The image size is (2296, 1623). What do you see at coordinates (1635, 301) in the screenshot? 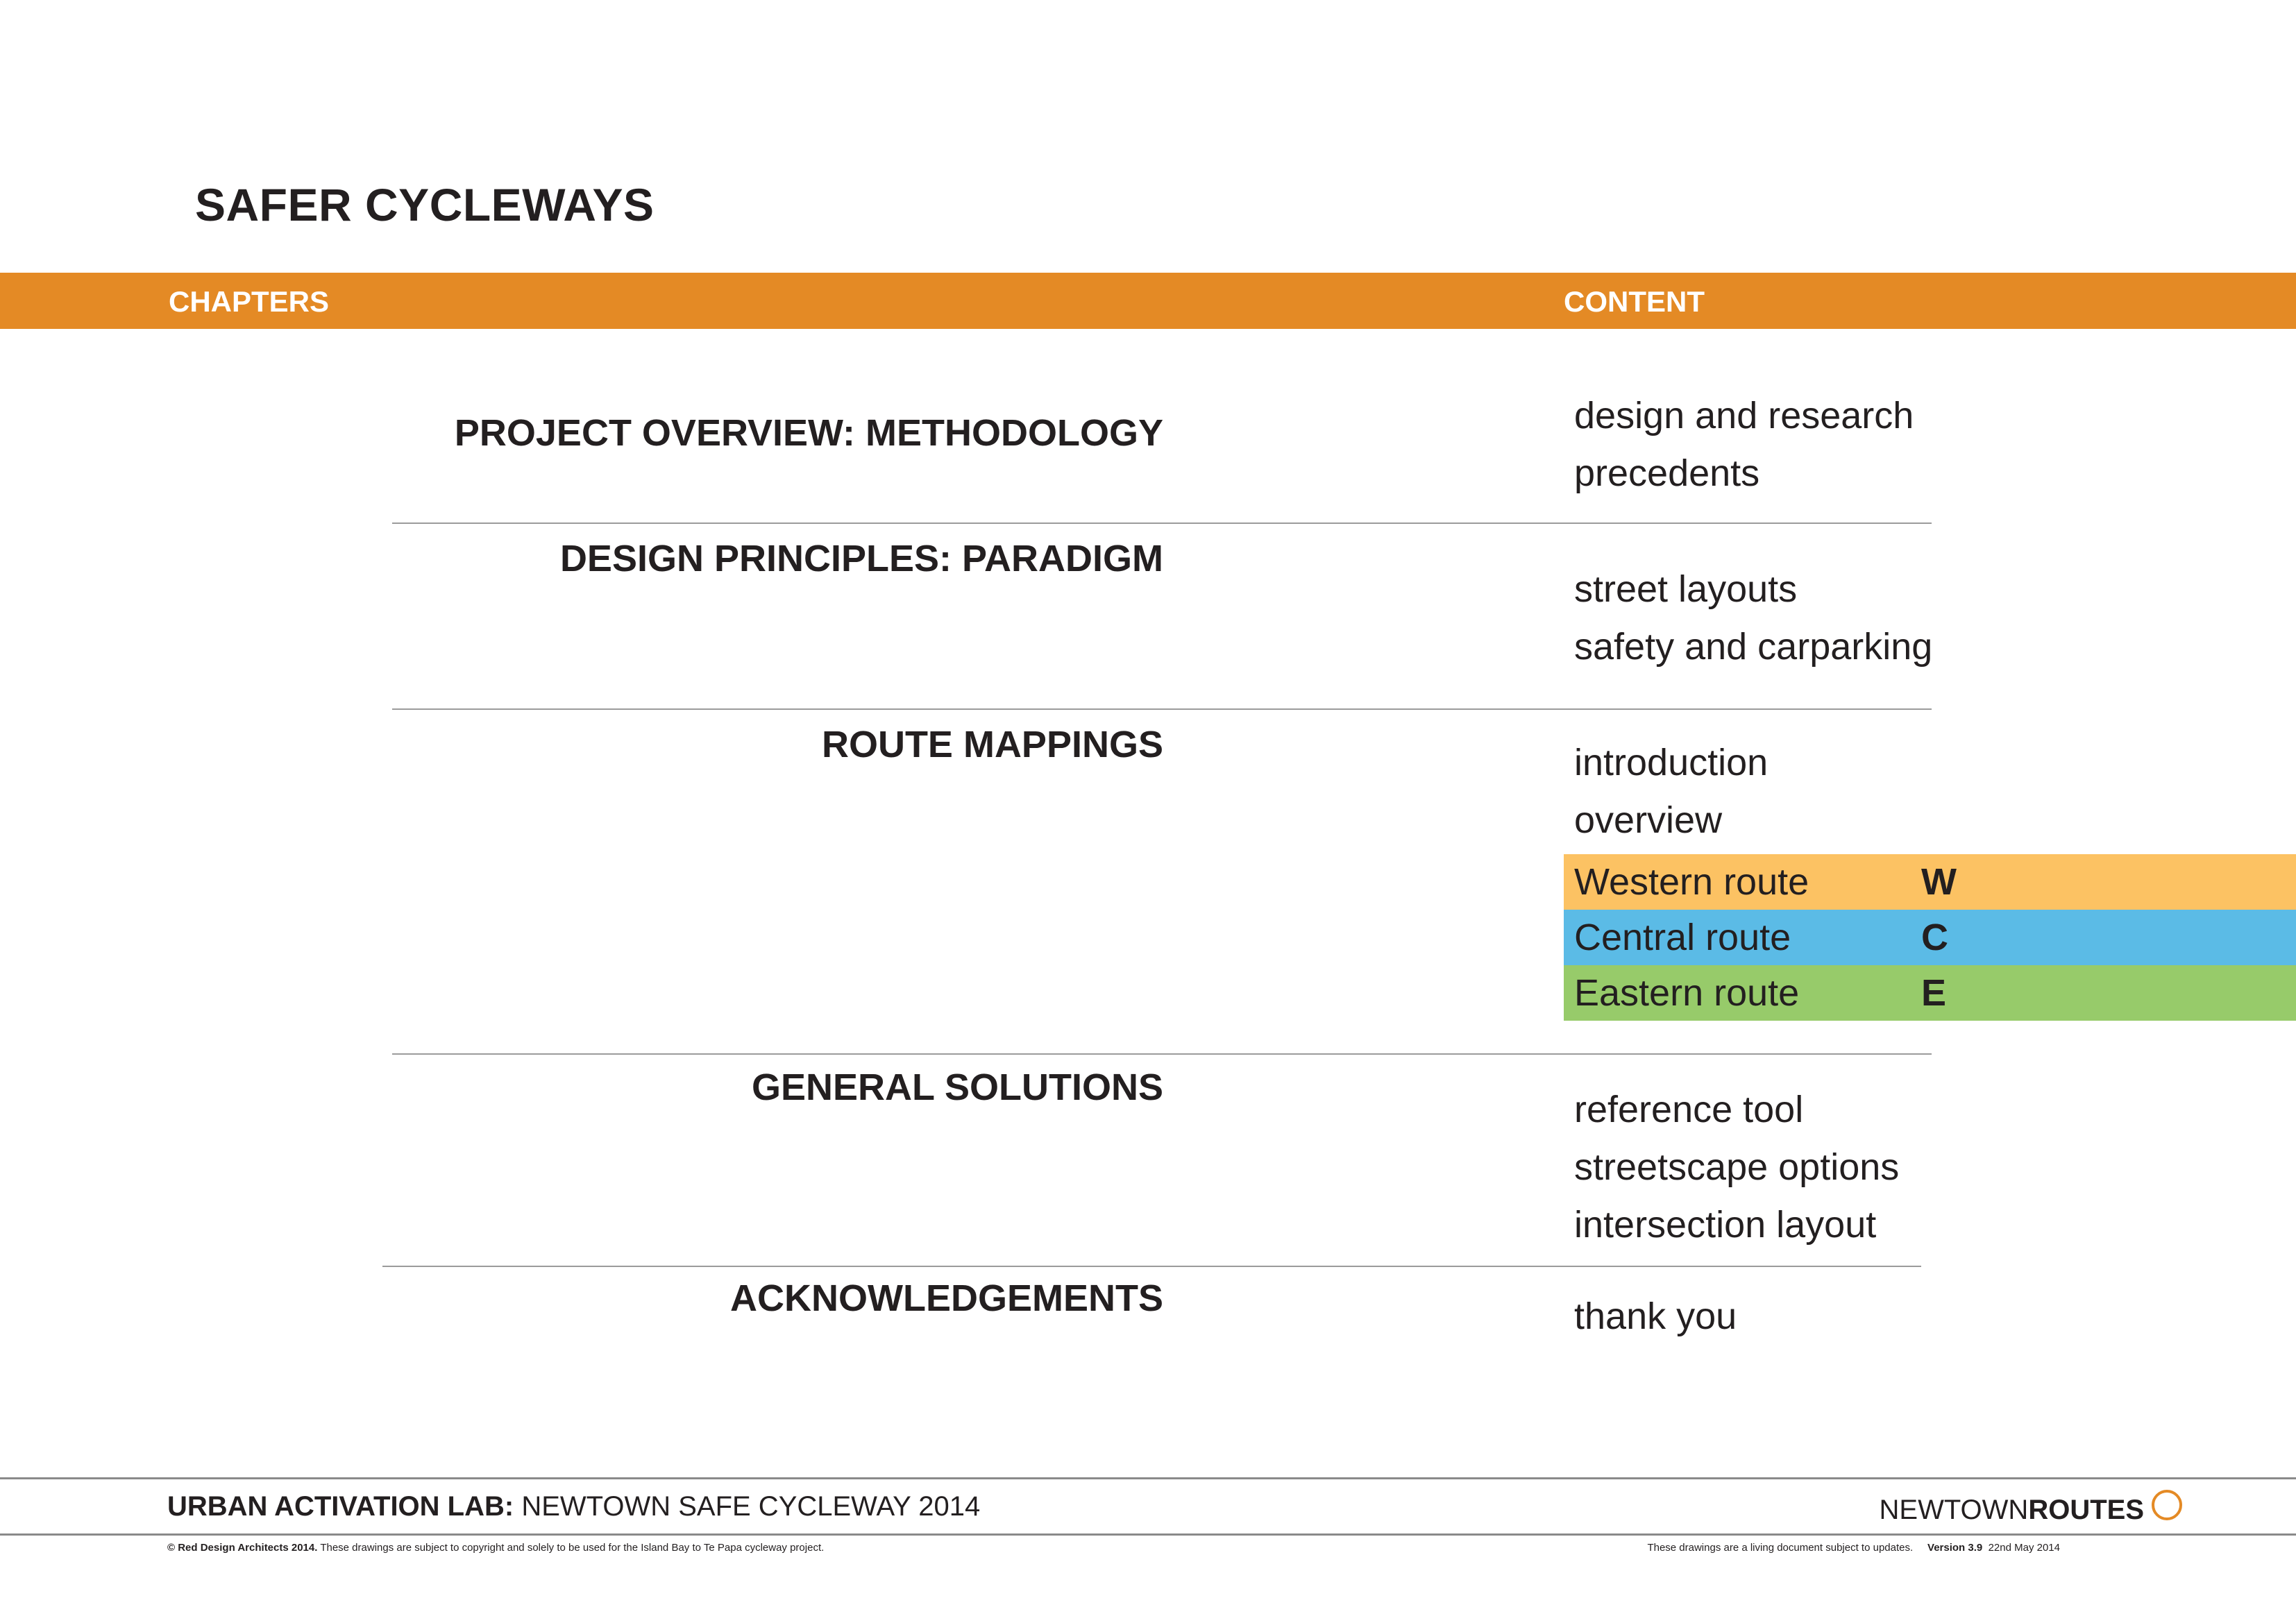
I see `content-column-header: CONTENT` at bounding box center [1635, 301].